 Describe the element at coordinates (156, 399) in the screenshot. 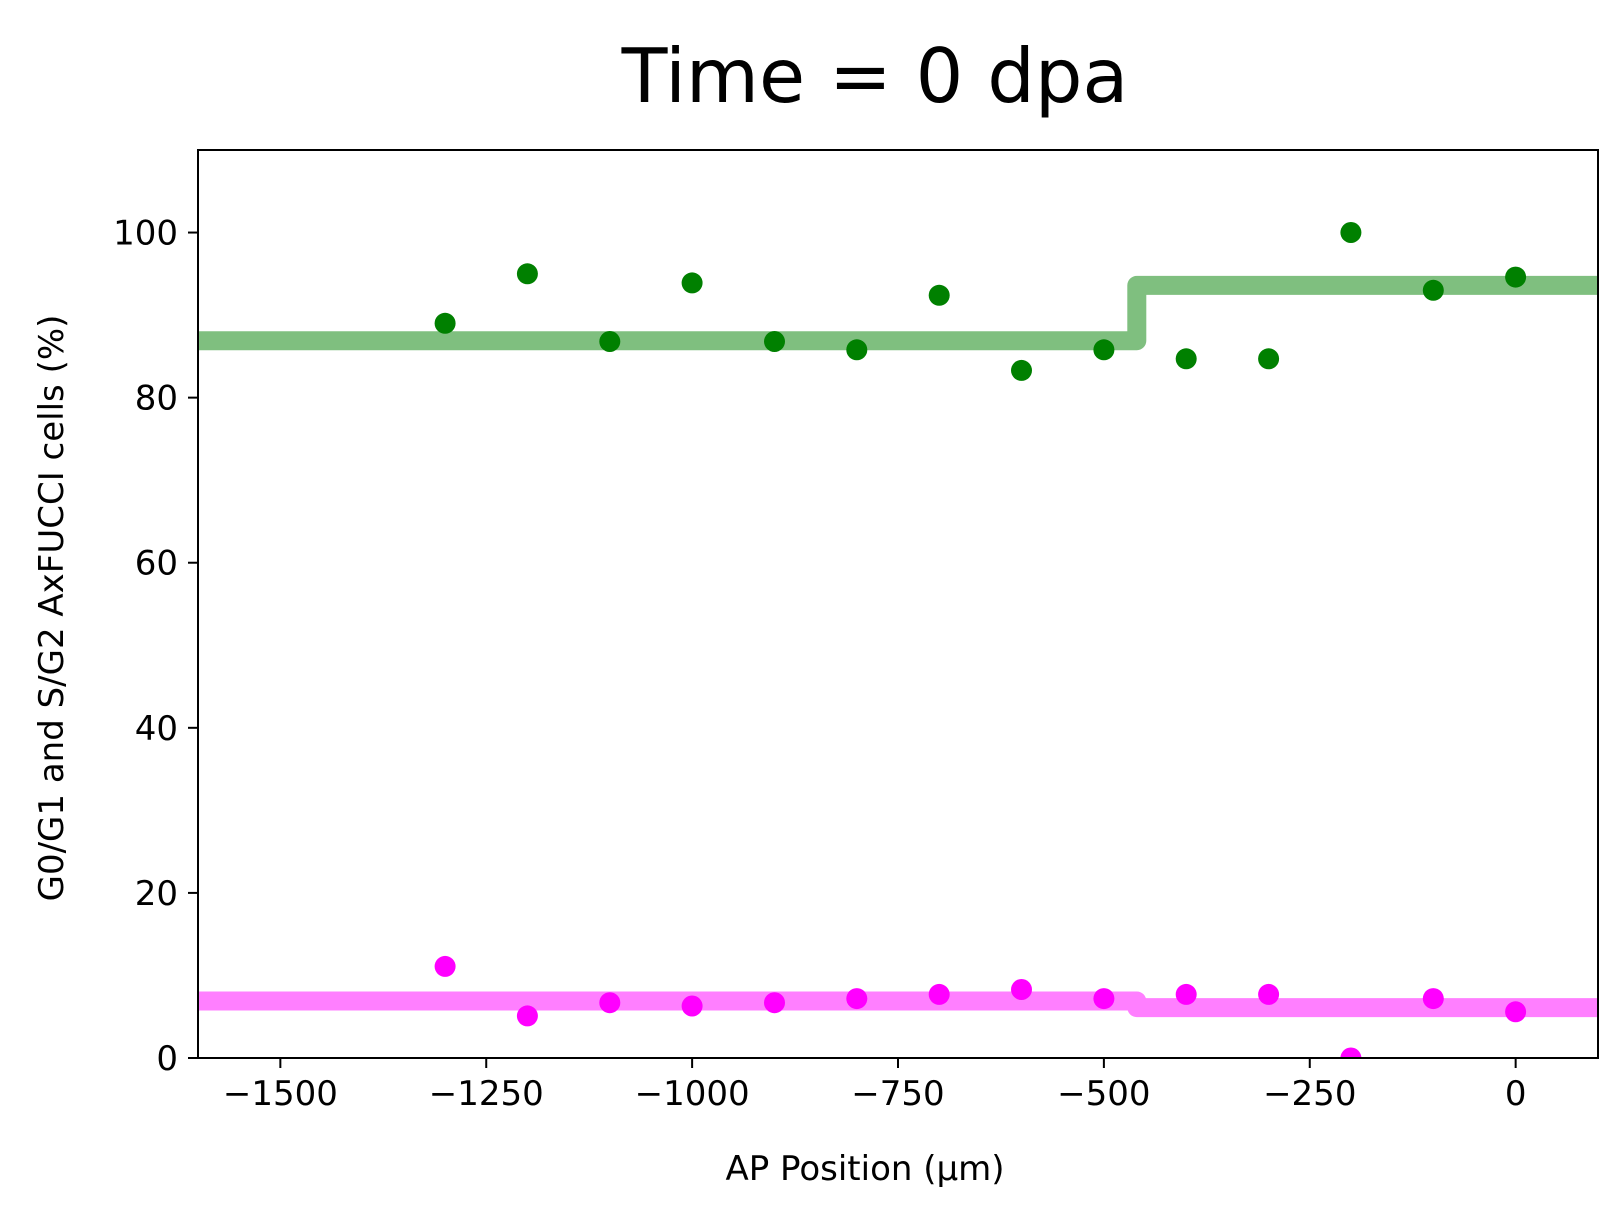

I see `y-tick-label: 80` at that location.